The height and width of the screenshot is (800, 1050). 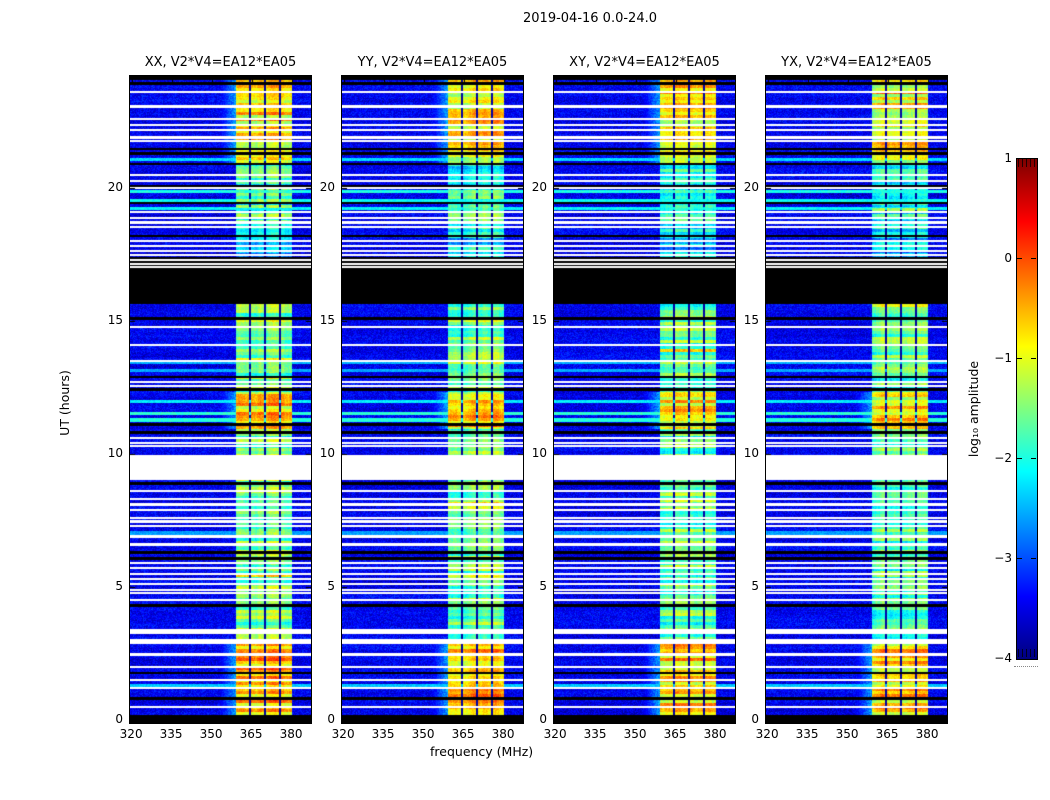 I want to click on x-axis-label: frequency (MHz), so click(x=482, y=751).